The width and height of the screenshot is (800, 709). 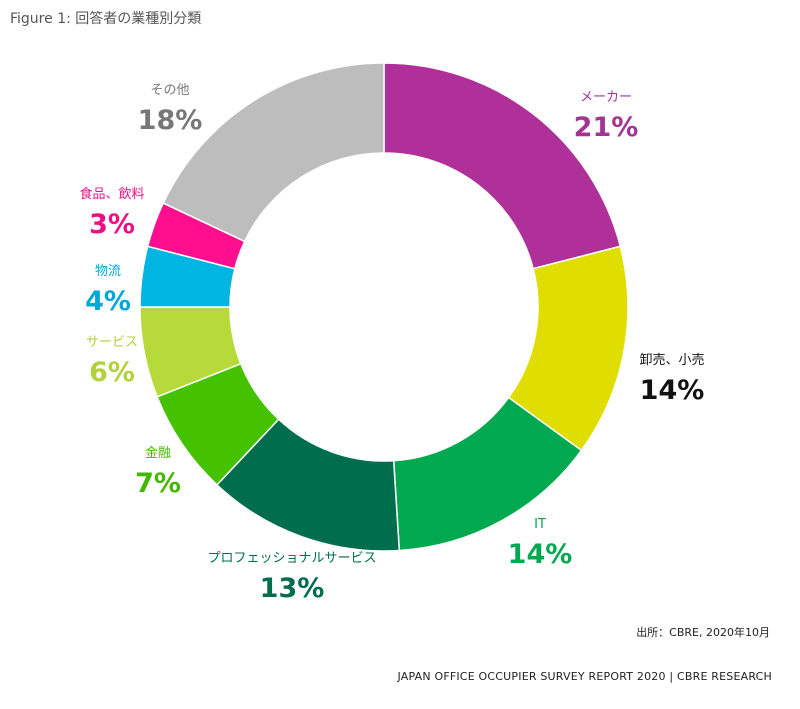 I want to click on slice-category-label: サービス, so click(x=112, y=342).